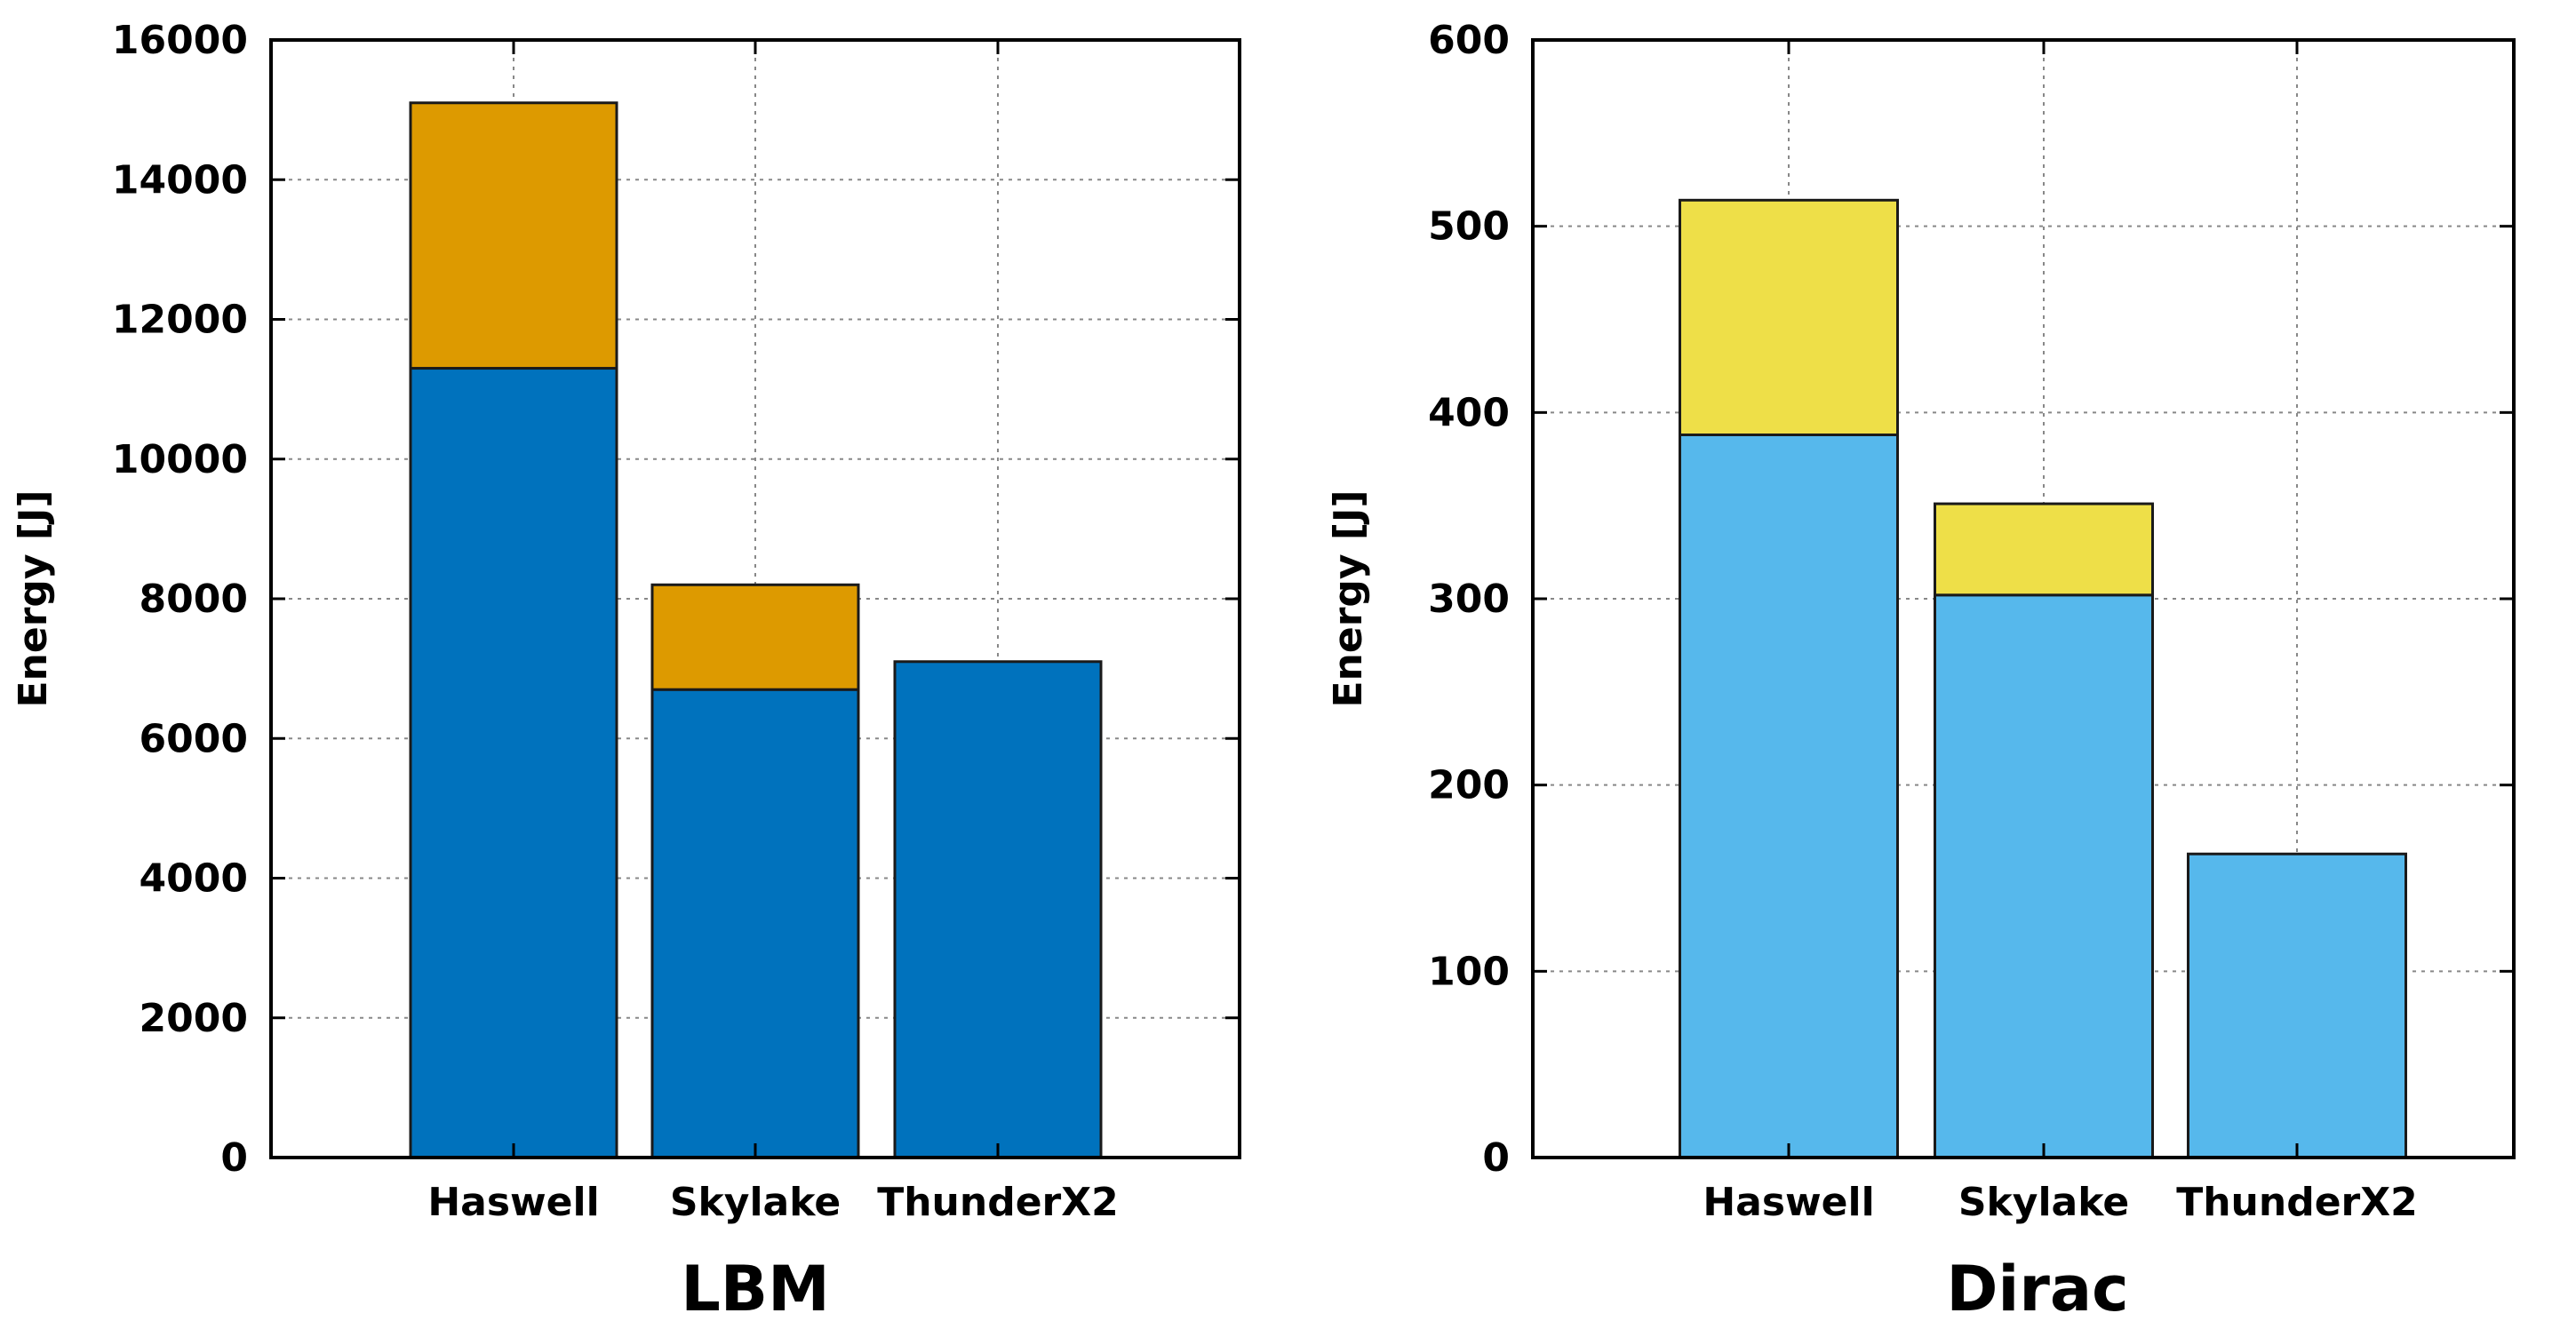 This screenshot has height=1321, width=2576. What do you see at coordinates (194, 738) in the screenshot?
I see `y-tick-label: 6000` at bounding box center [194, 738].